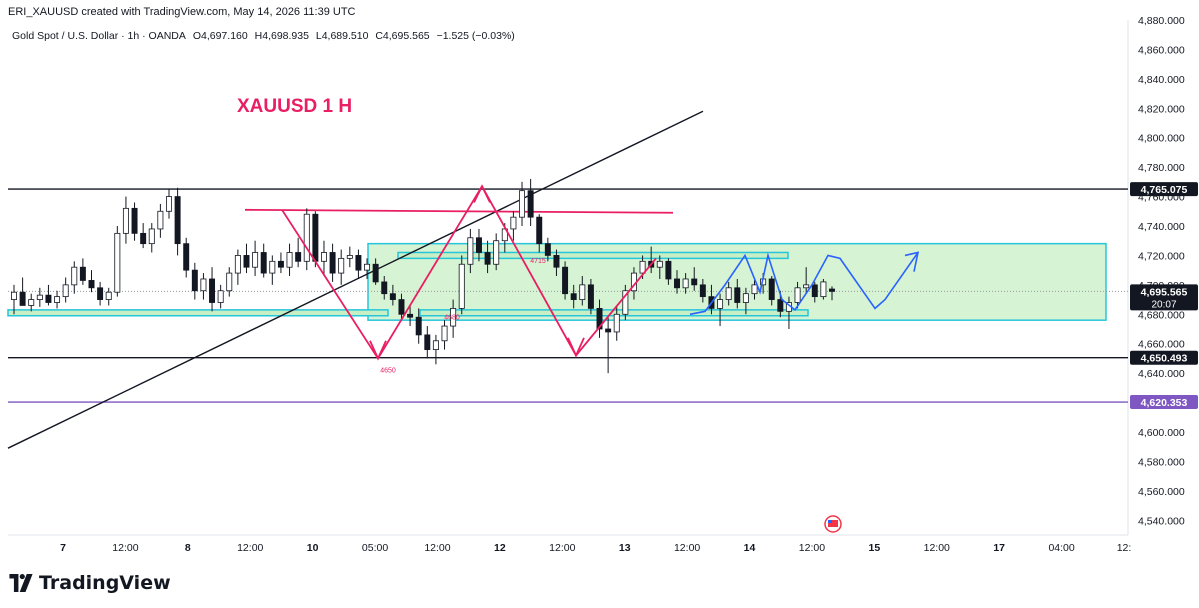 This screenshot has width=1199, height=608. I want to click on price-label-text: 4,620.353, so click(1164, 403).